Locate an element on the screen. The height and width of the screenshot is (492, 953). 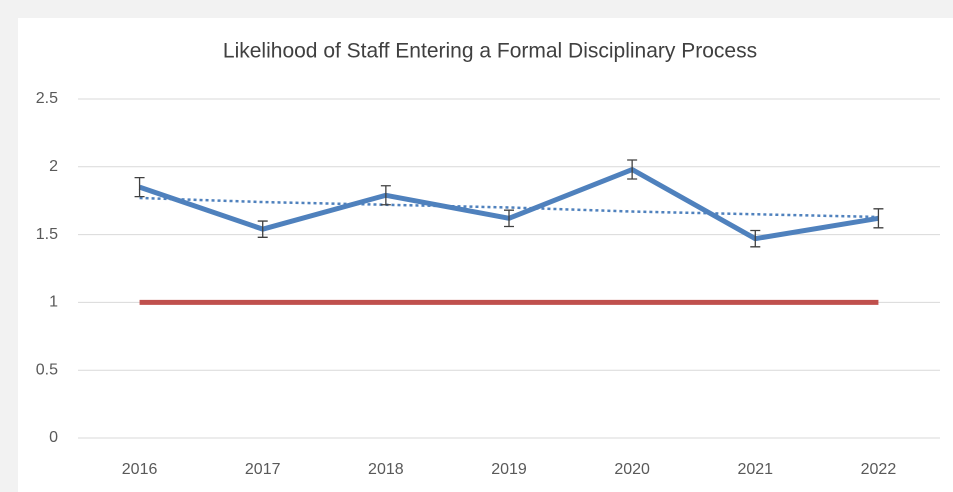
y-tick-label: 1.5 is located at coordinates (47, 234).